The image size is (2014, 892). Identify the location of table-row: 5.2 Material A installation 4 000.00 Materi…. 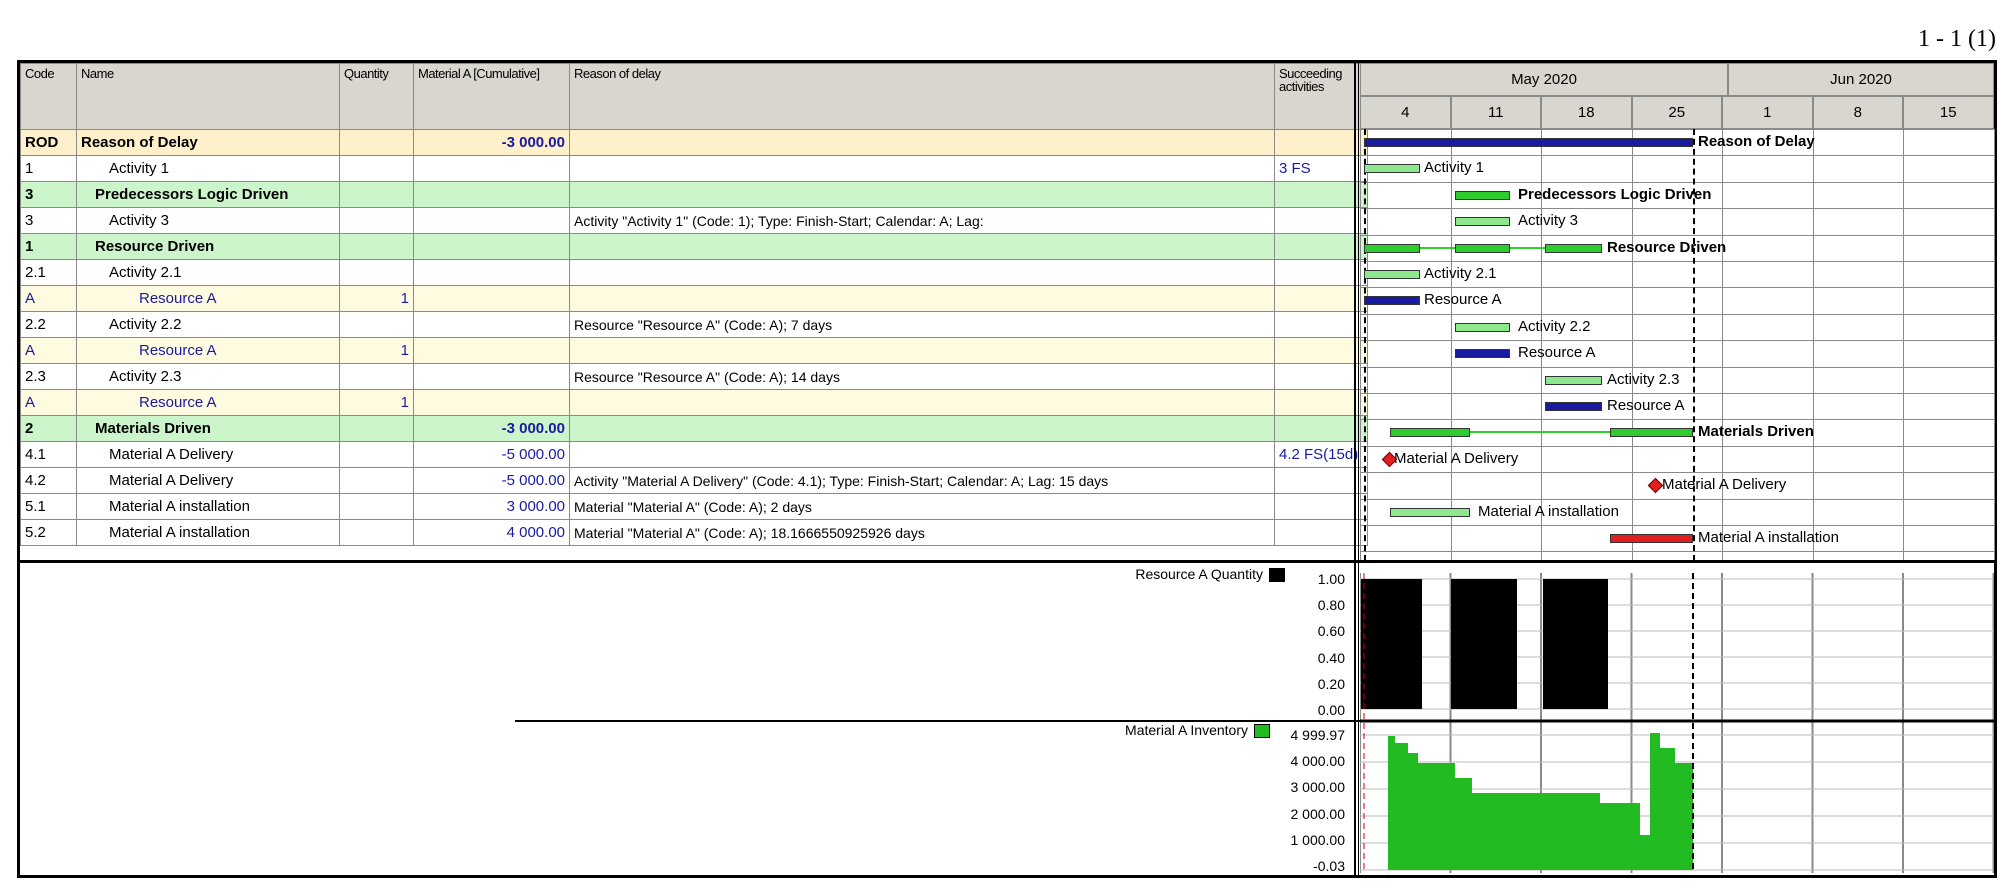
(694, 532).